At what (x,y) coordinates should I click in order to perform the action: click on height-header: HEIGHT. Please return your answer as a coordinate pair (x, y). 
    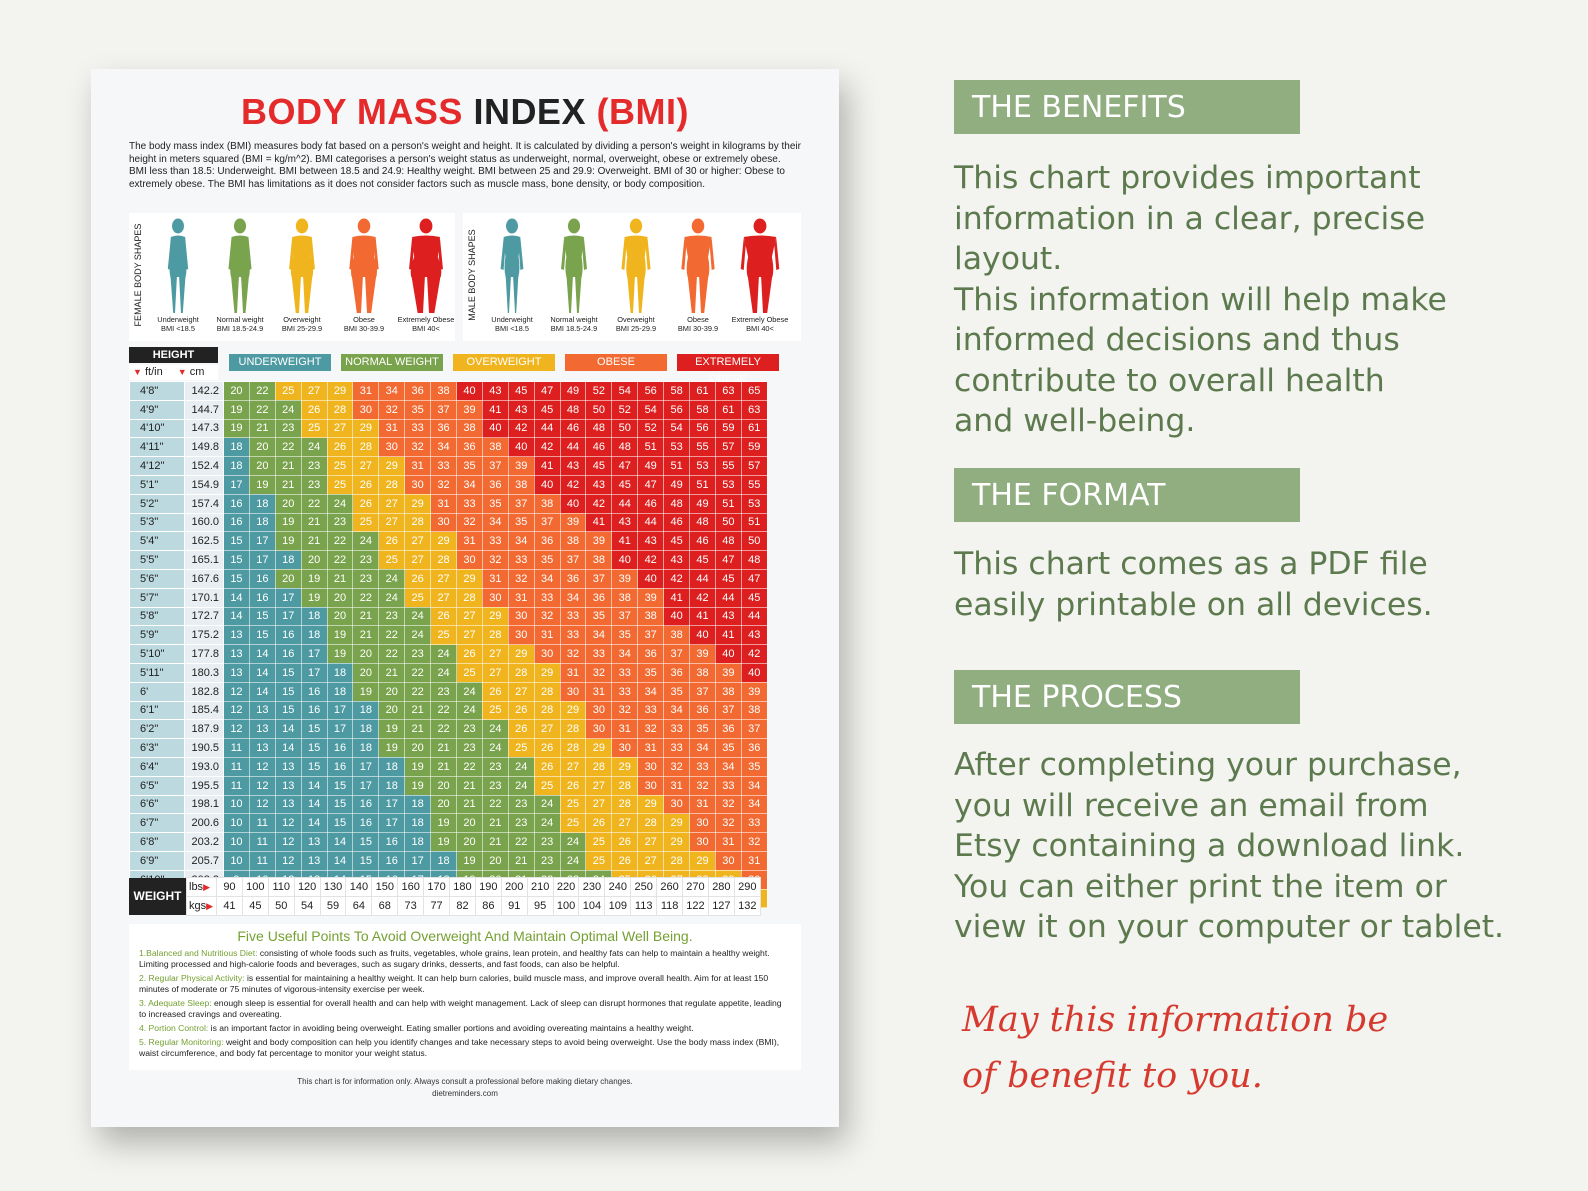
    Looking at the image, I should click on (173, 355).